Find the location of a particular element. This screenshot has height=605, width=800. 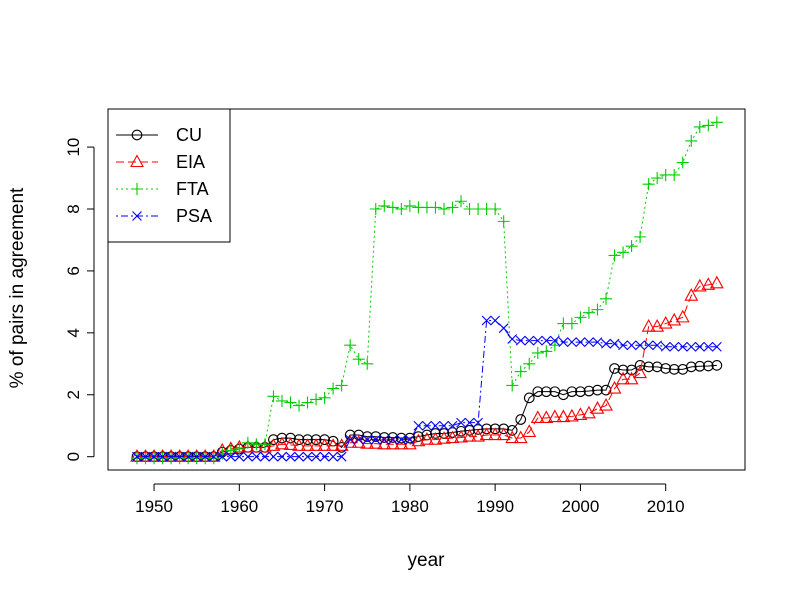

legend-box is located at coordinates (169, 175).